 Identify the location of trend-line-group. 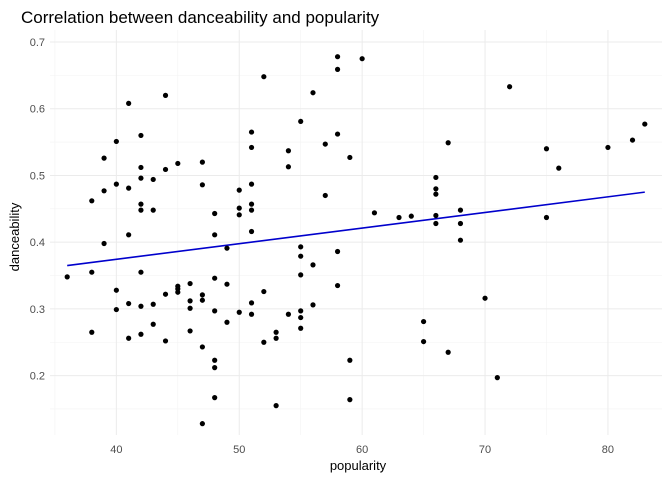
(356, 229).